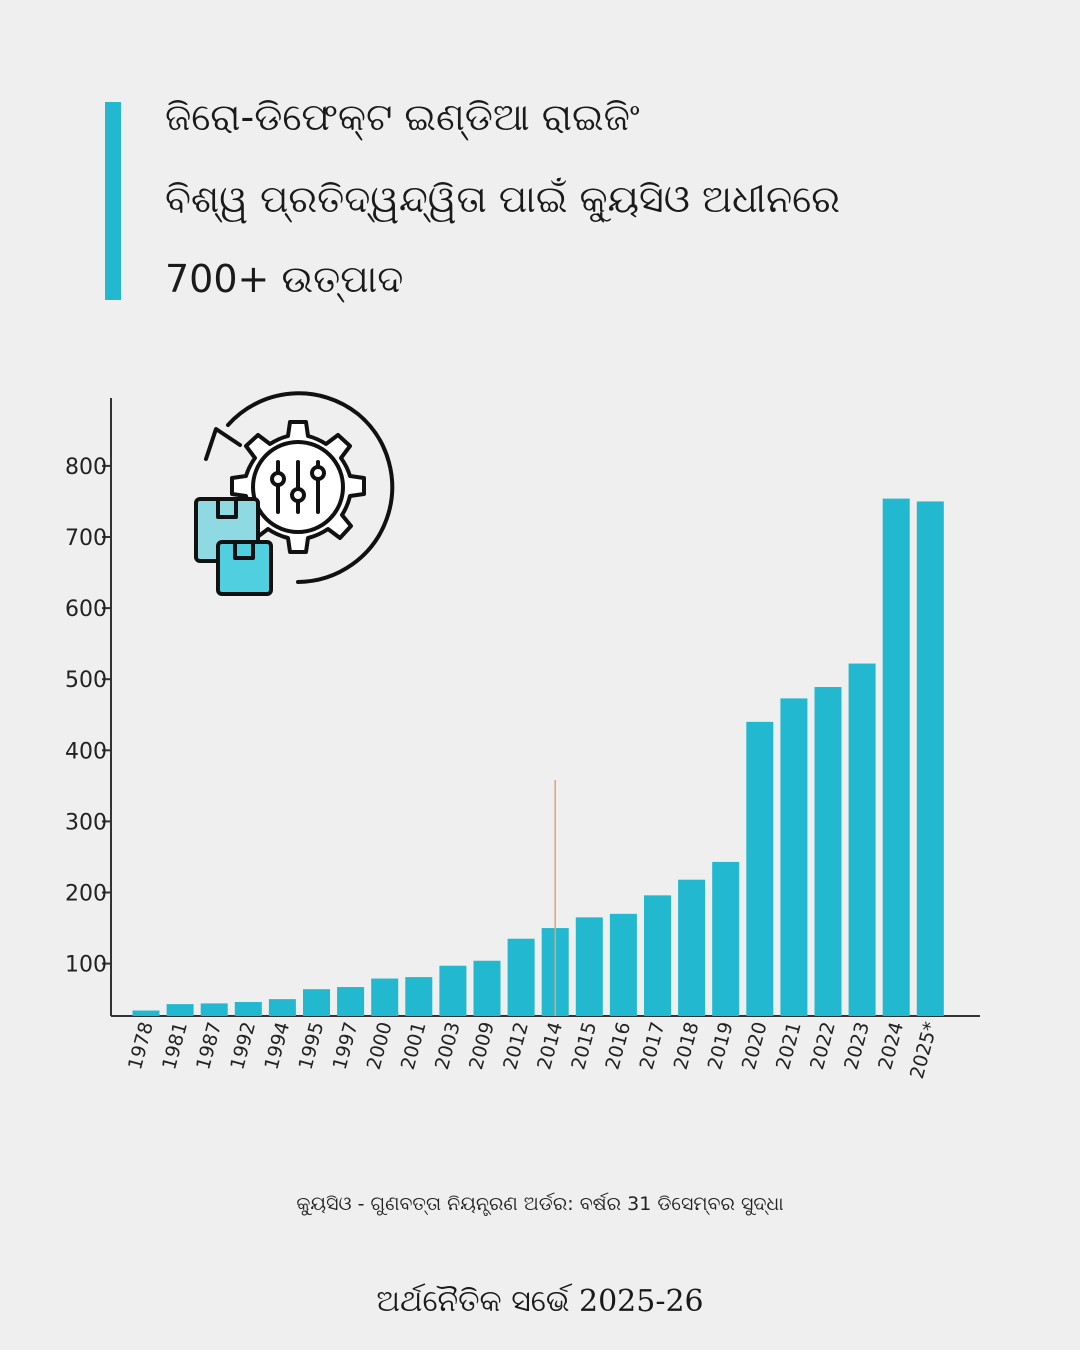 This screenshot has width=1080, height=1350. I want to click on bar-2000, so click(385, 997).